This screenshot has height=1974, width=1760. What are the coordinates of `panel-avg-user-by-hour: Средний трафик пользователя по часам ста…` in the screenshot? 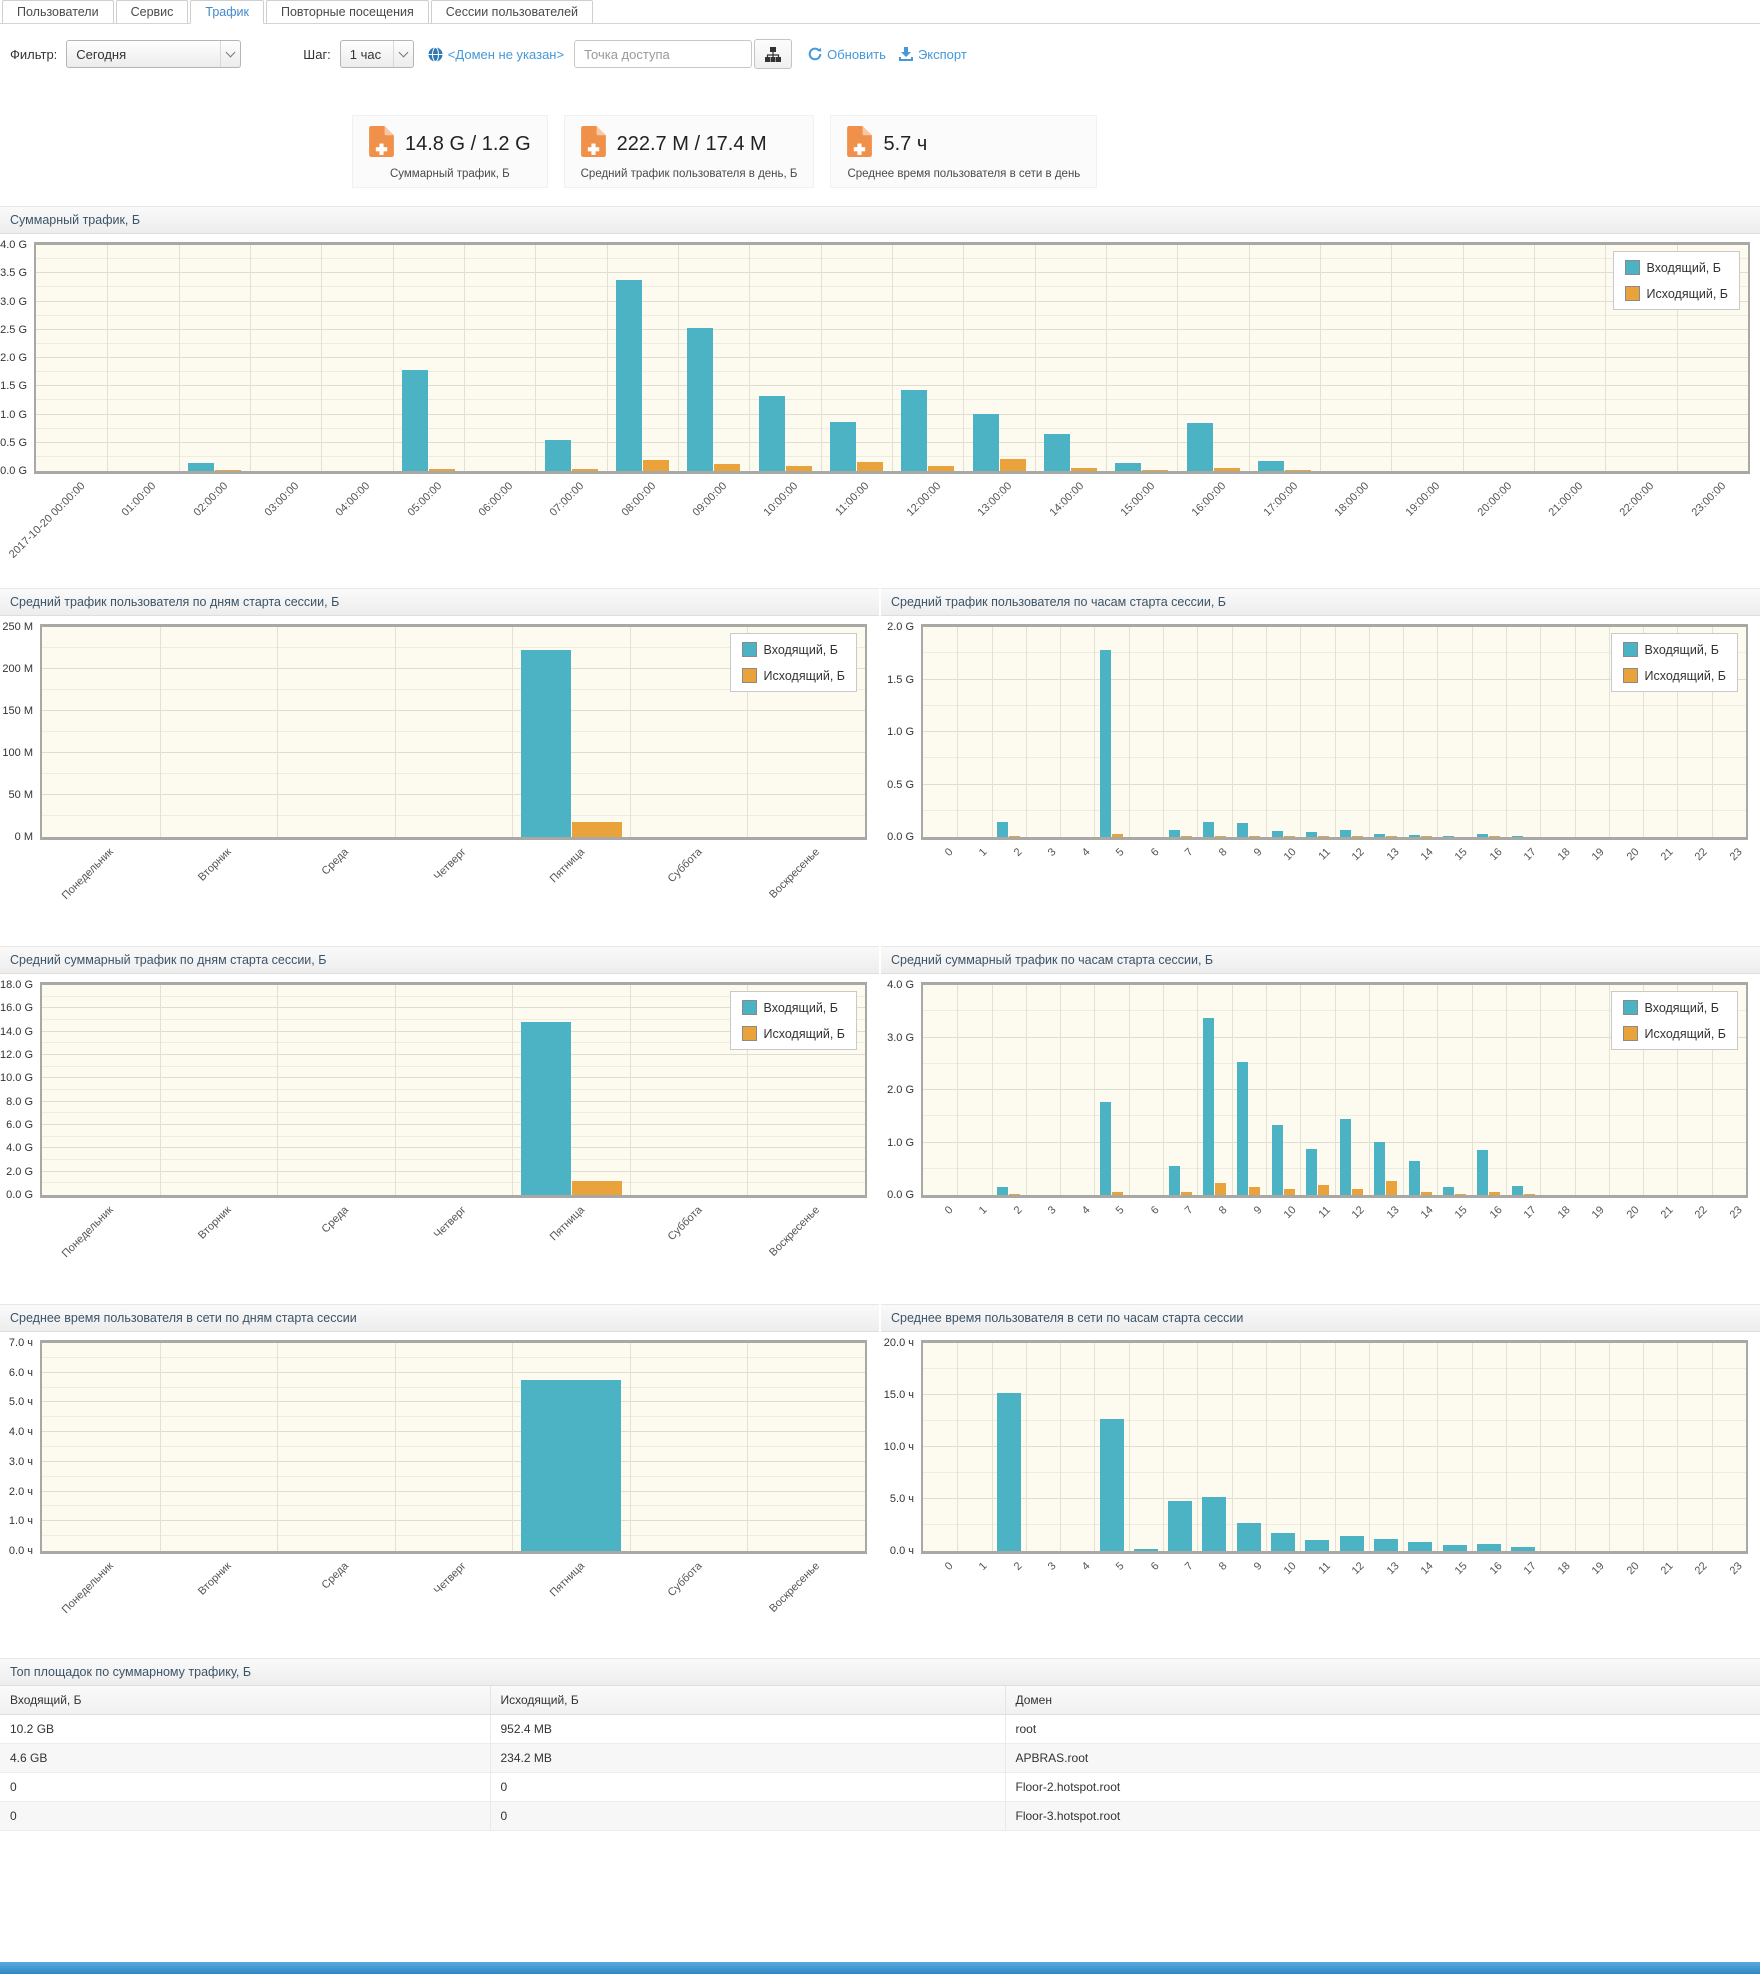 It's located at (1320, 738).